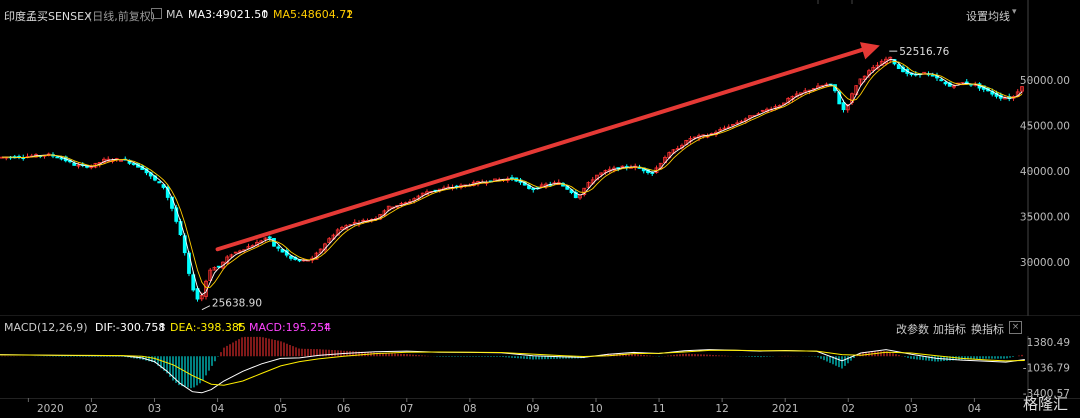 The height and width of the screenshot is (418, 1080). I want to click on x-tick-label: 2020, so click(50, 409).